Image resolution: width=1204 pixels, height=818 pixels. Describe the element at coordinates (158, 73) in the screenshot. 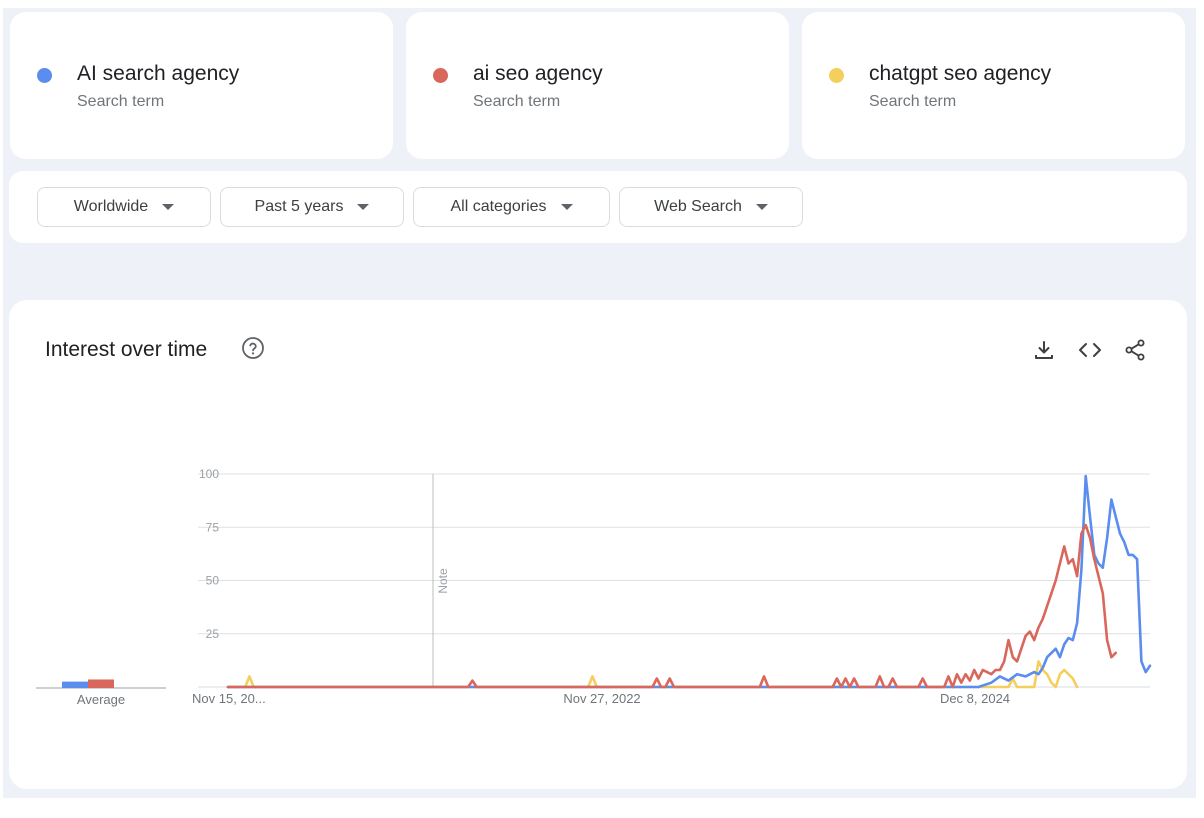

I see `term-name: AI search agency` at that location.